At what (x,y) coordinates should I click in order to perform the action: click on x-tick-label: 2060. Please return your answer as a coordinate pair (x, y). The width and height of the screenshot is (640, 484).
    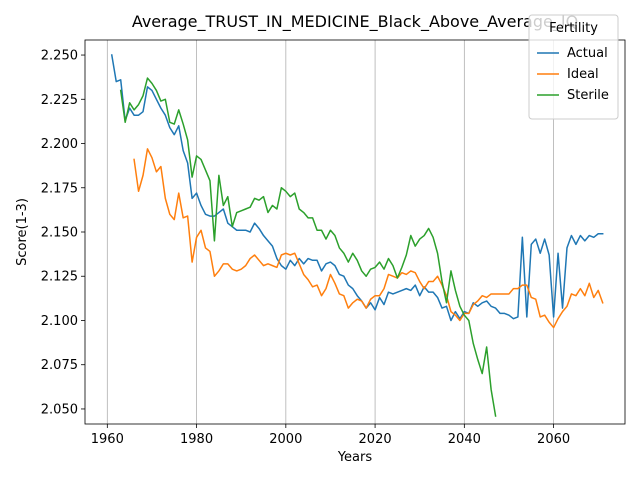
    Looking at the image, I should click on (553, 439).